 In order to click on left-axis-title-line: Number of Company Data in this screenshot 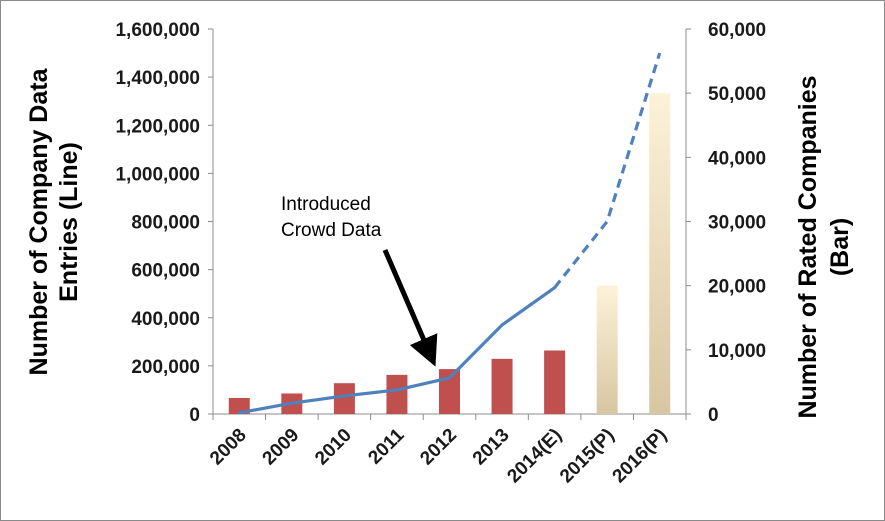, I will do `click(39, 221)`.